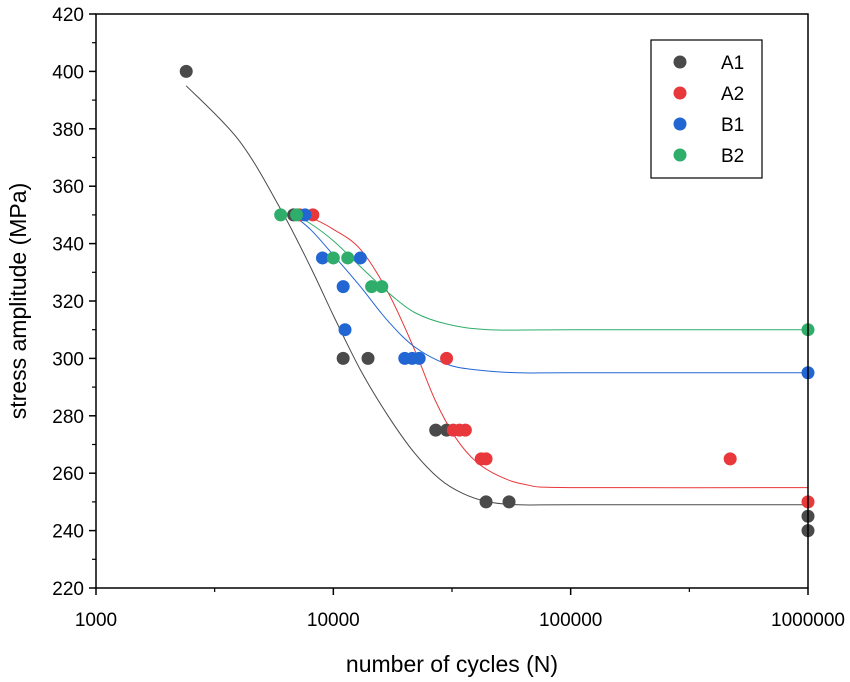  I want to click on legend-label-b2: B2, so click(732, 156).